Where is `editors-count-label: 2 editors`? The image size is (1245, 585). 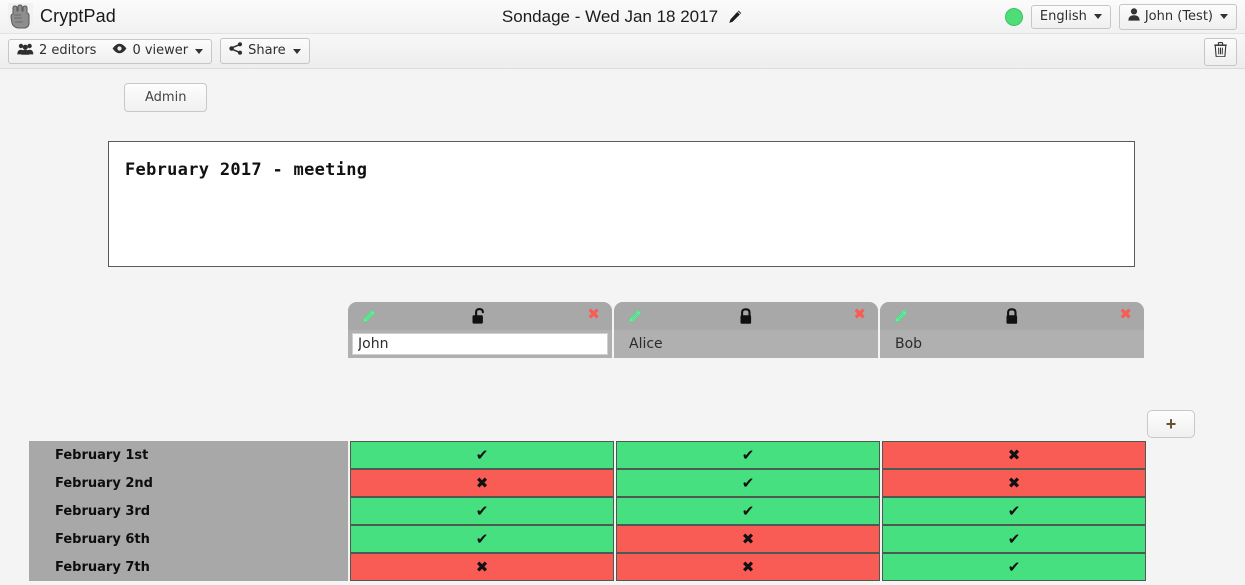
editors-count-label: 2 editors is located at coordinates (68, 50).